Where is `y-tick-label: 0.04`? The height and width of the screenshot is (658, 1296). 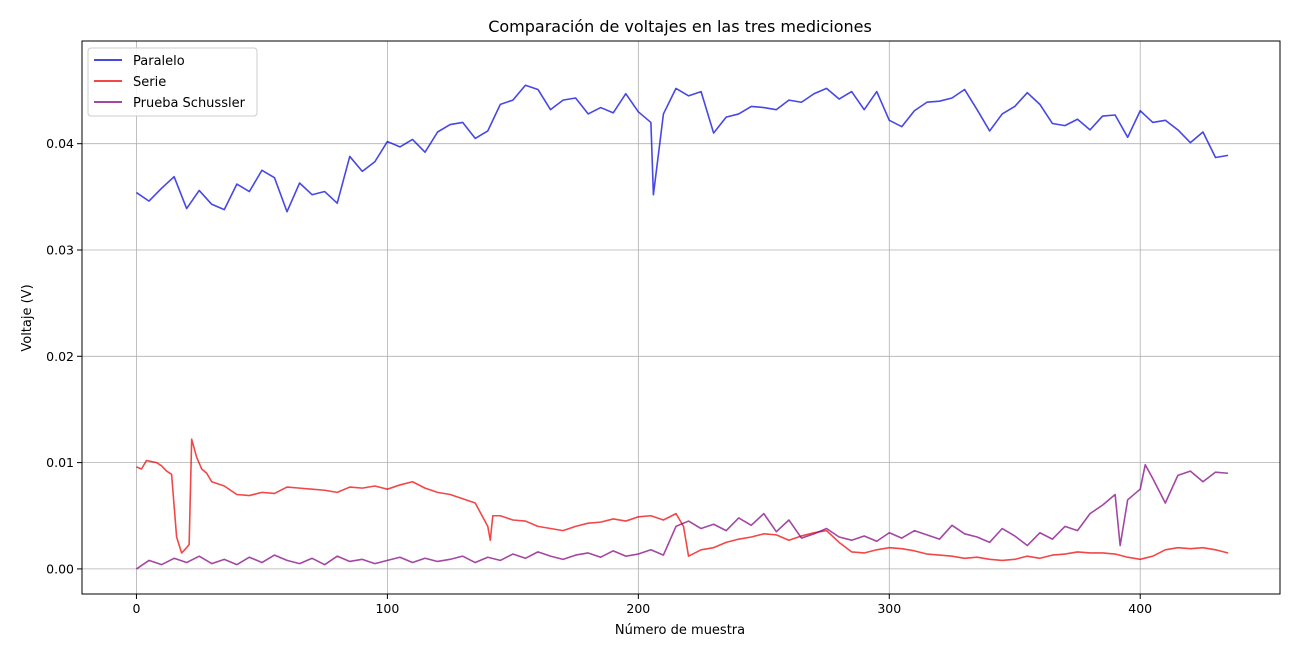
y-tick-label: 0.04 is located at coordinates (60, 143).